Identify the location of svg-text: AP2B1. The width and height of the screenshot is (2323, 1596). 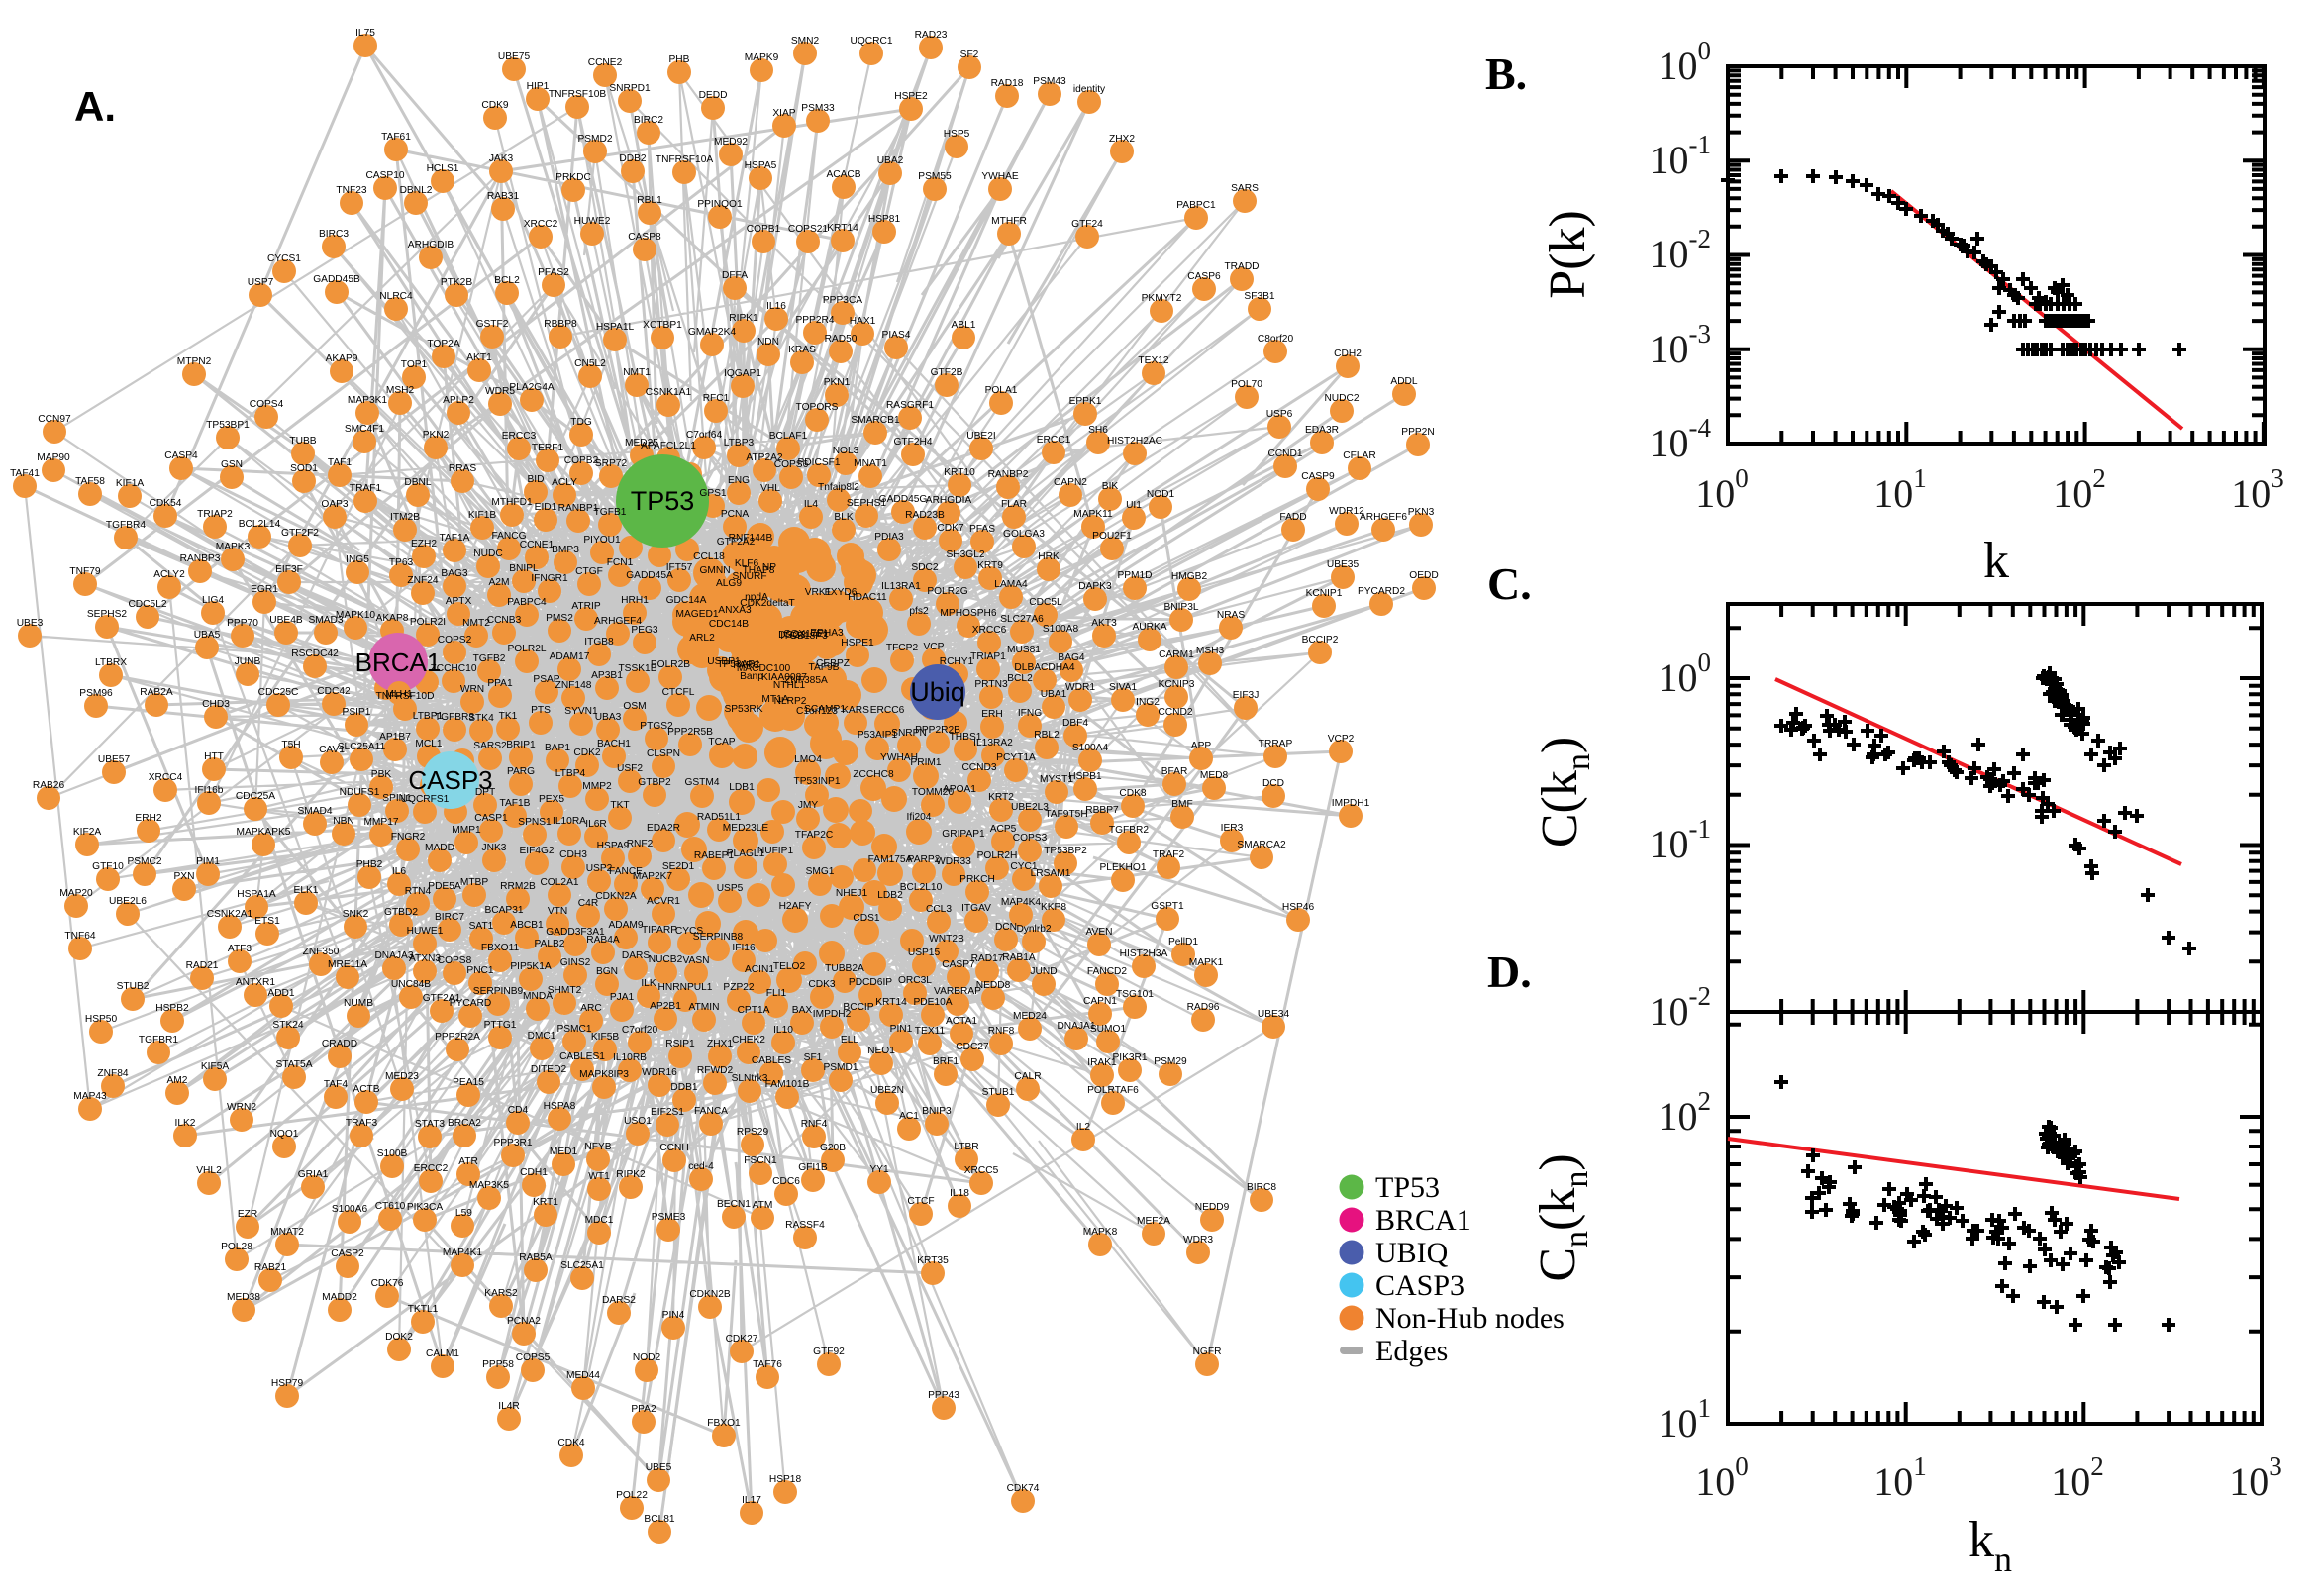
(666, 1007).